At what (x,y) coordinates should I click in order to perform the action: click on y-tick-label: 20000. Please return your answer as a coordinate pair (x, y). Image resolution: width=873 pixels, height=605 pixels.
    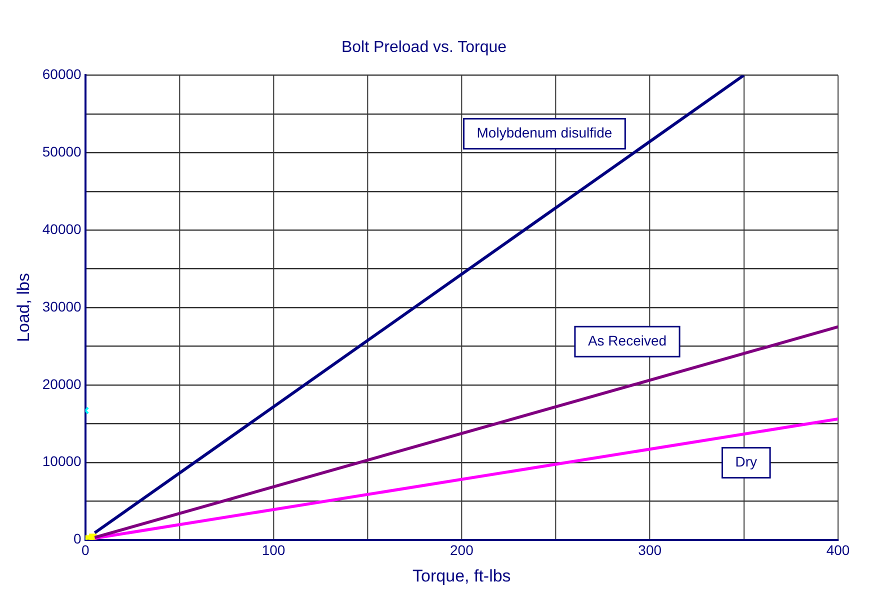
    Looking at the image, I should click on (62, 384).